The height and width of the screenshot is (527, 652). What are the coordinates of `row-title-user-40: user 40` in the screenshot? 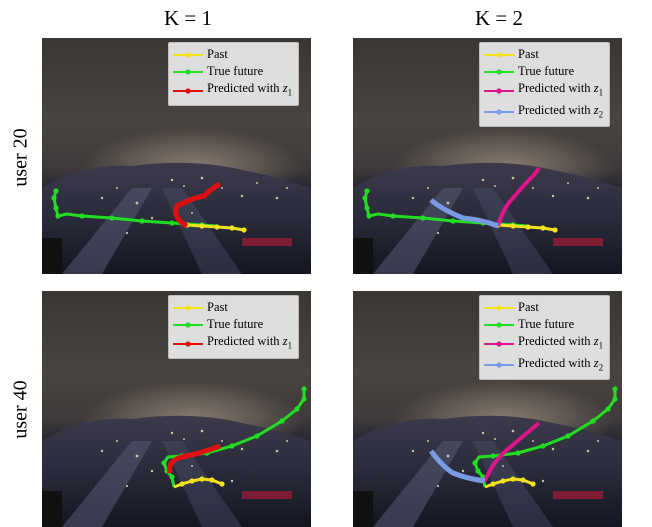 It's located at (20, 409).